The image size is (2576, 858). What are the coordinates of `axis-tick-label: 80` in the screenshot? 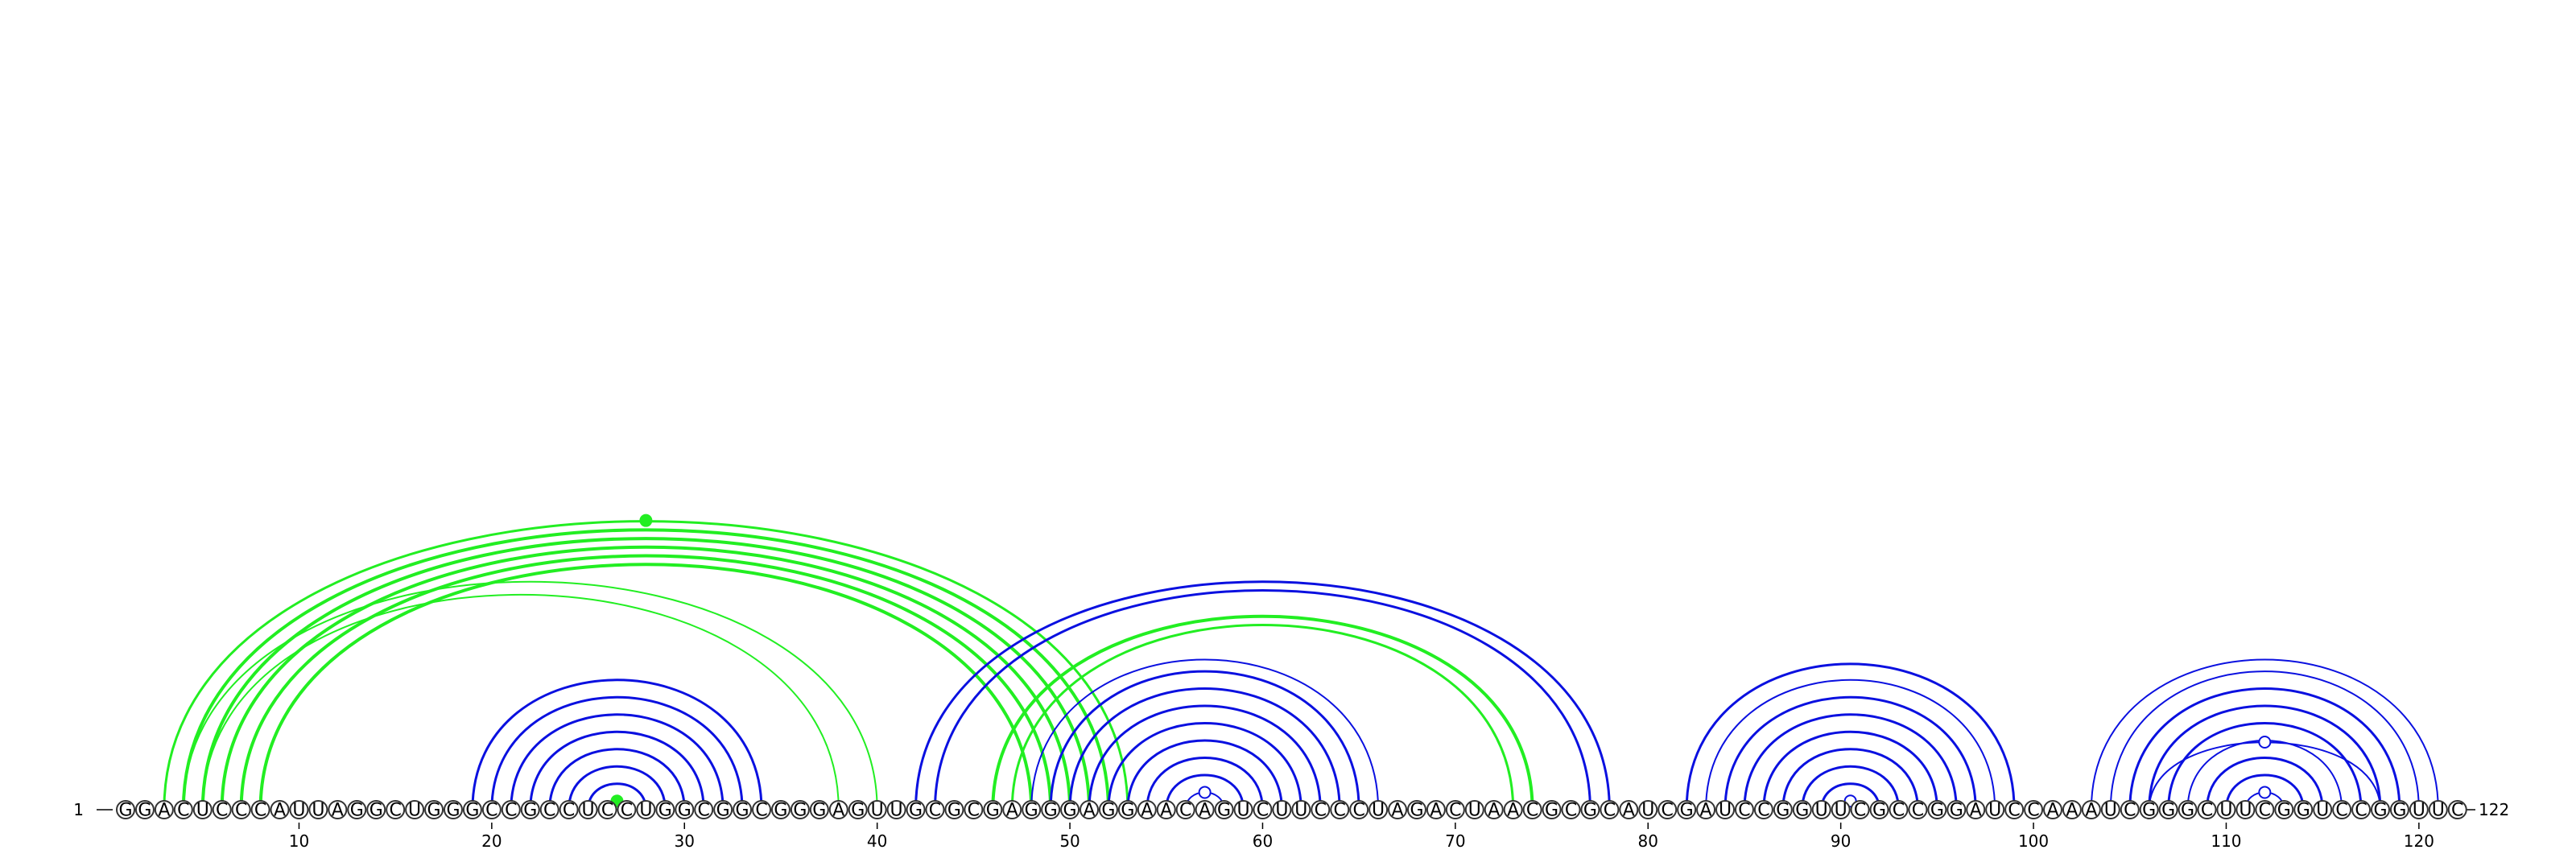 It's located at (1648, 841).